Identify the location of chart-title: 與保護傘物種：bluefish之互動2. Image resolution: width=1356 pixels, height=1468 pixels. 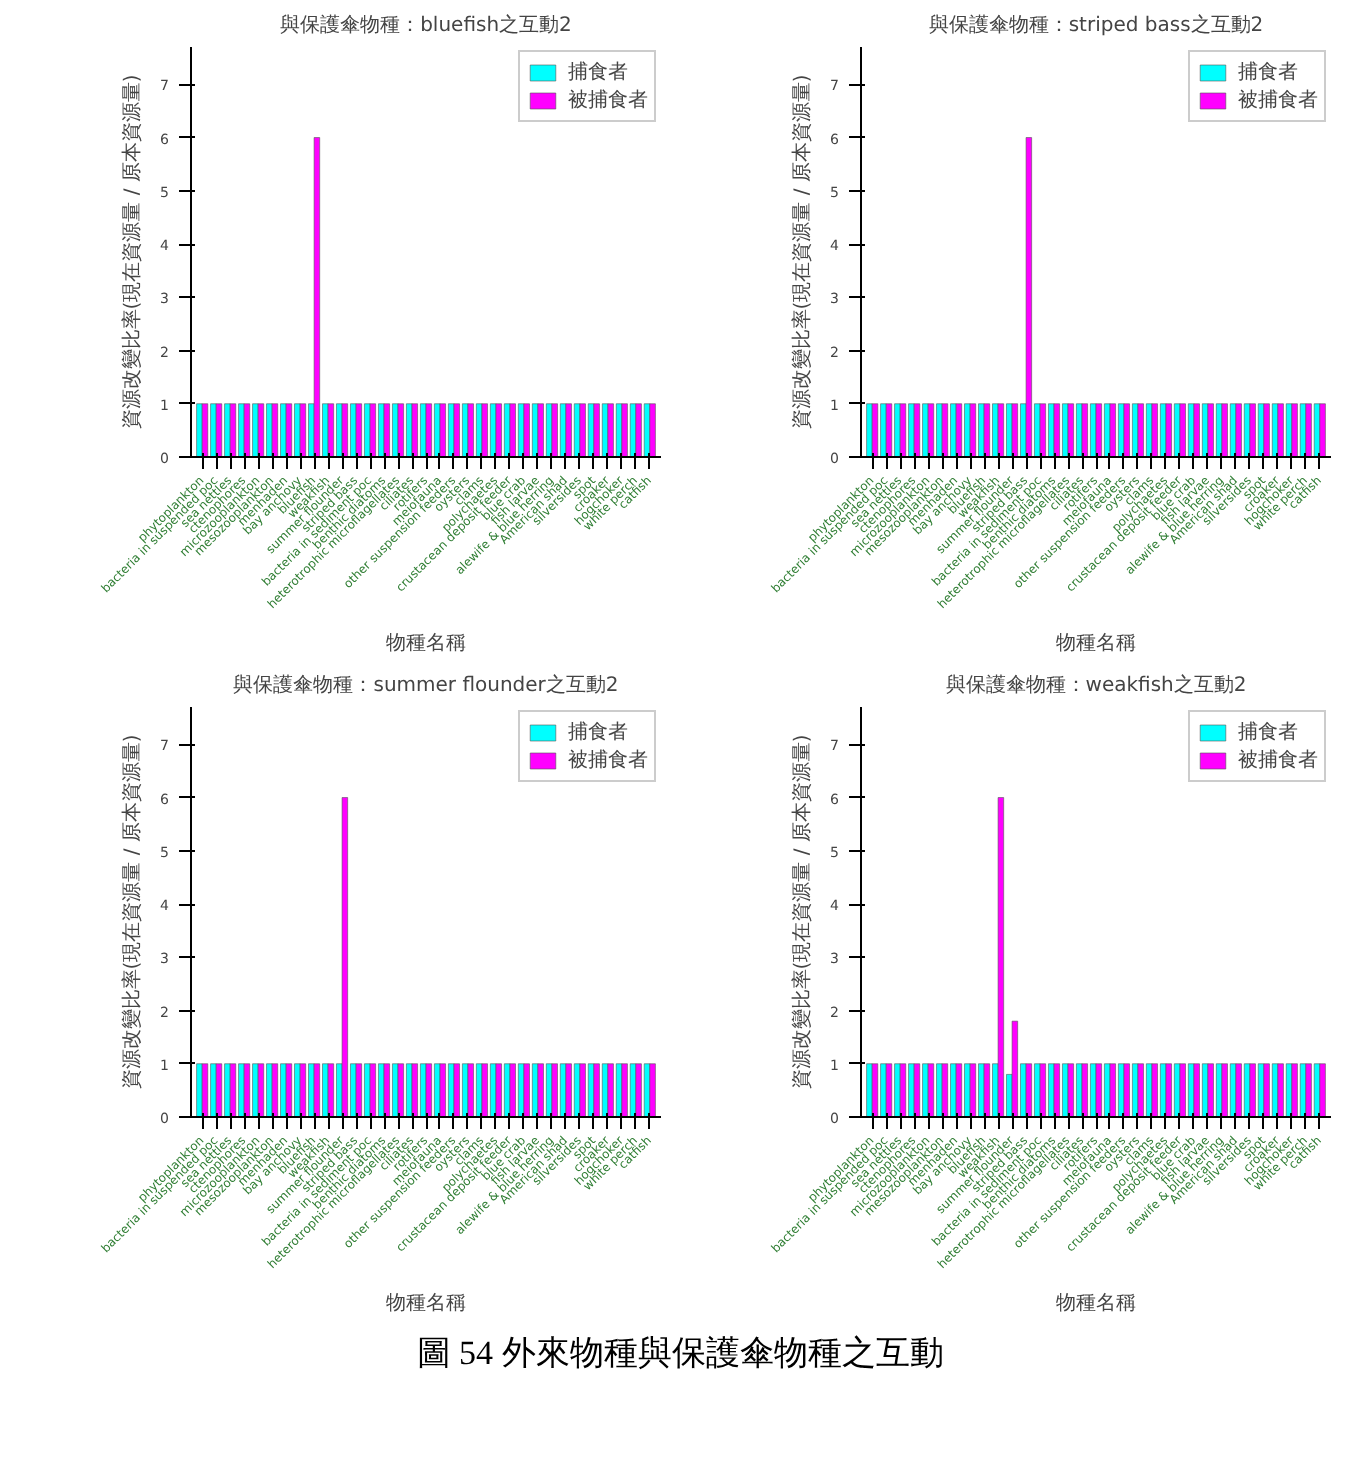
(426, 25).